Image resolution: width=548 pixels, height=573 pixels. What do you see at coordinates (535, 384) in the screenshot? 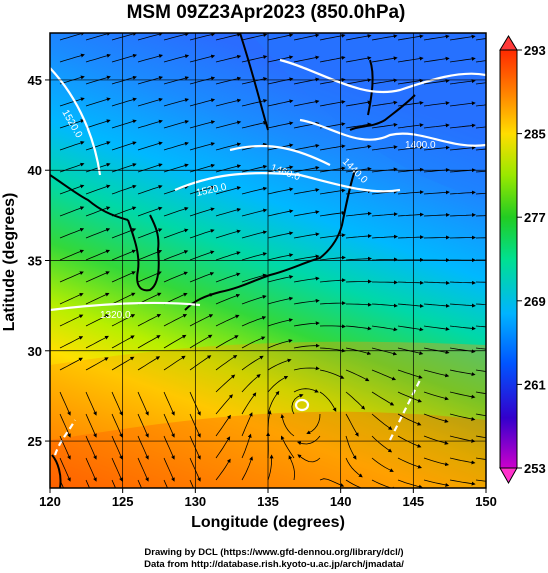
I see `colorbar-tick-label: 261` at bounding box center [535, 384].